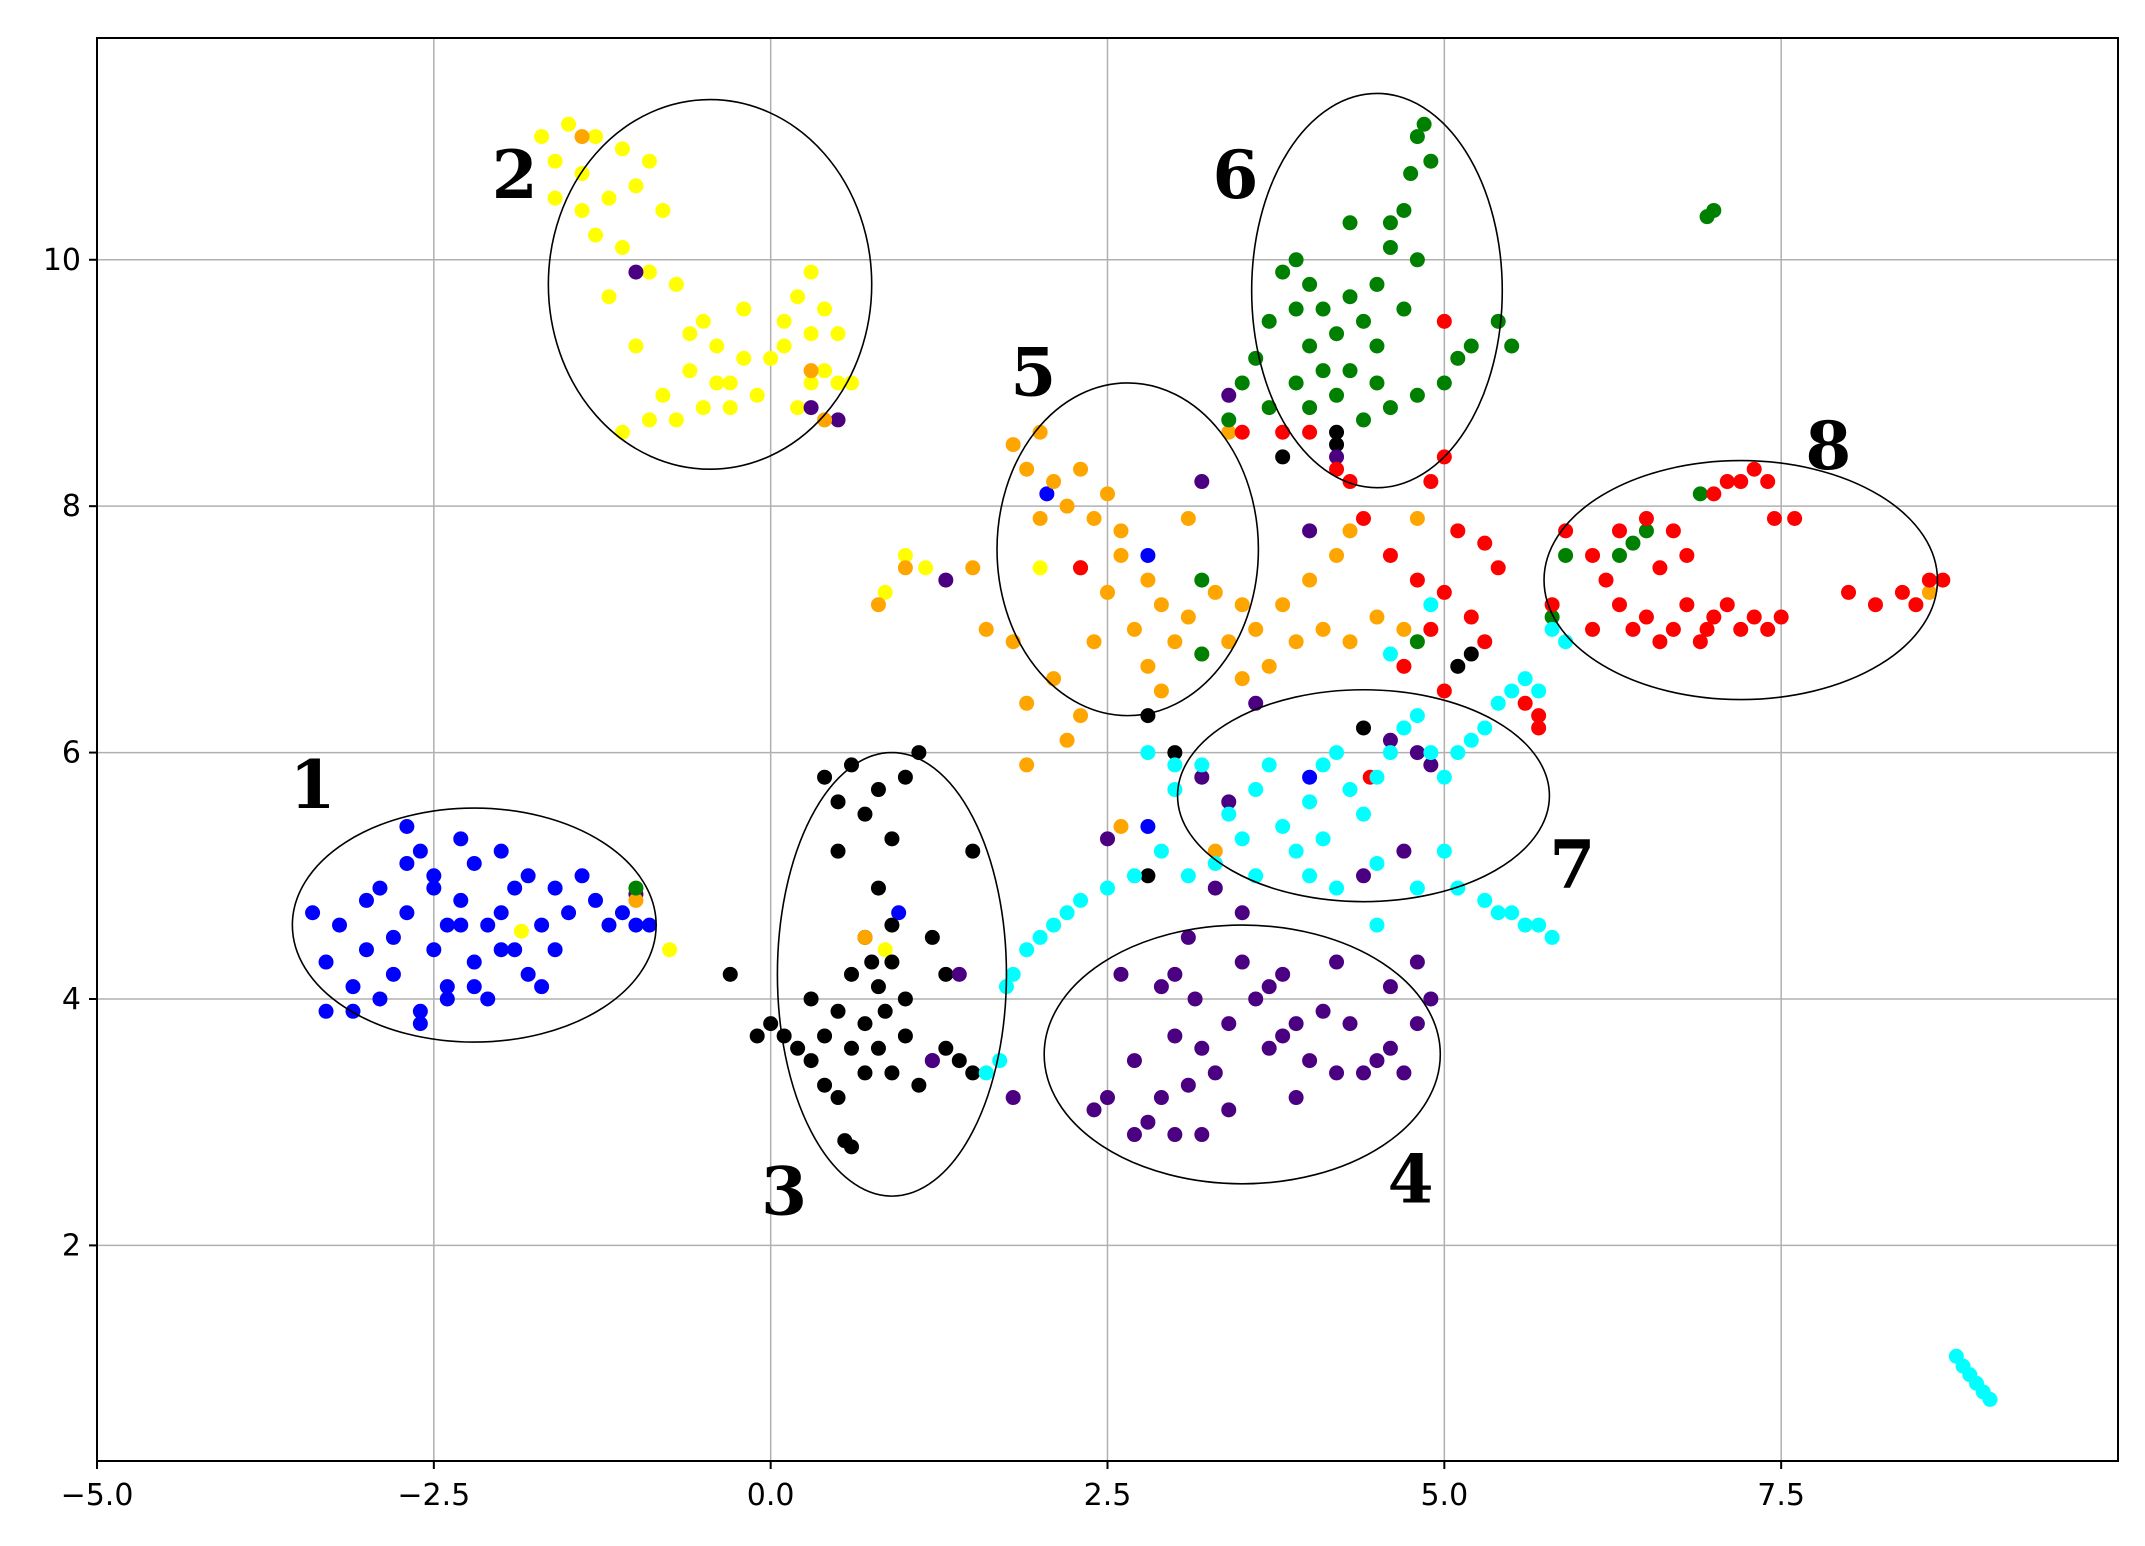 This screenshot has height=1546, width=2145. I want to click on cluster-label-8: 8, so click(1828, 446).